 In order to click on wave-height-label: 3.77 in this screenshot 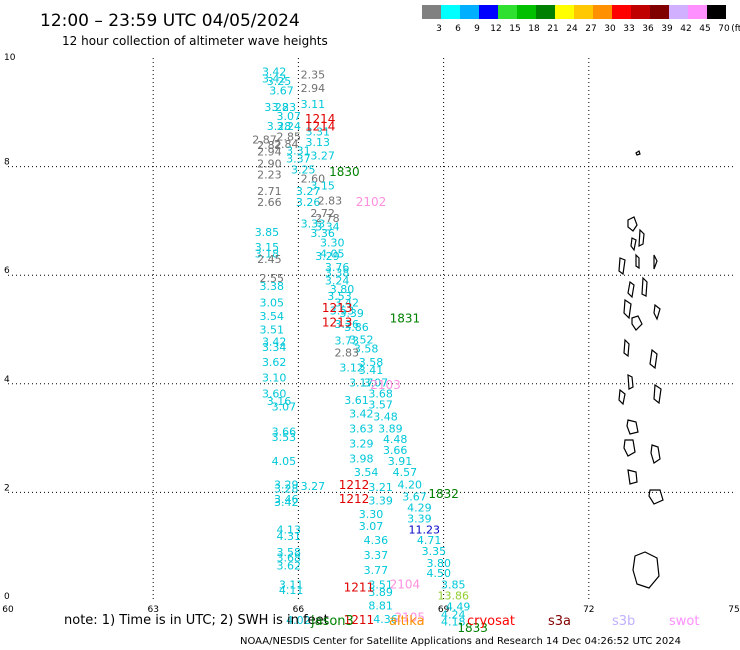, I will do `click(376, 570)`.